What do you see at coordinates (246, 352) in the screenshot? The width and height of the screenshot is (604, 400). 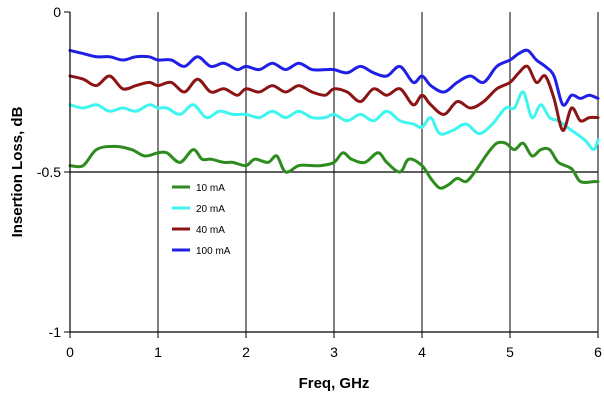 I see `x-tick-label-2: 2` at bounding box center [246, 352].